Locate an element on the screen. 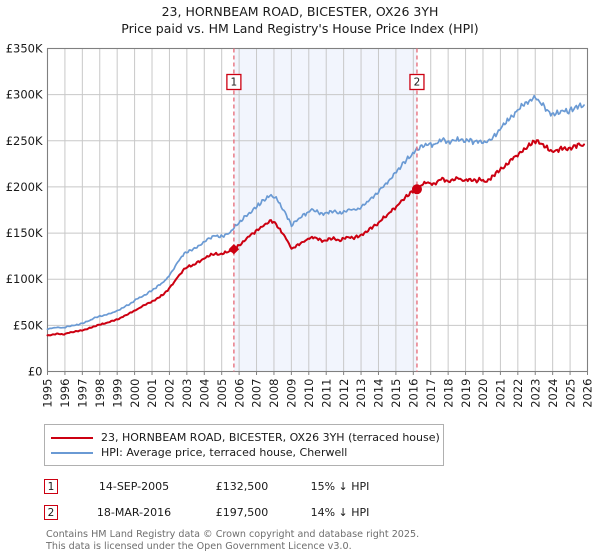 This screenshot has width=600, height=560. y-axis-tick-label: £200K is located at coordinates (24, 187).